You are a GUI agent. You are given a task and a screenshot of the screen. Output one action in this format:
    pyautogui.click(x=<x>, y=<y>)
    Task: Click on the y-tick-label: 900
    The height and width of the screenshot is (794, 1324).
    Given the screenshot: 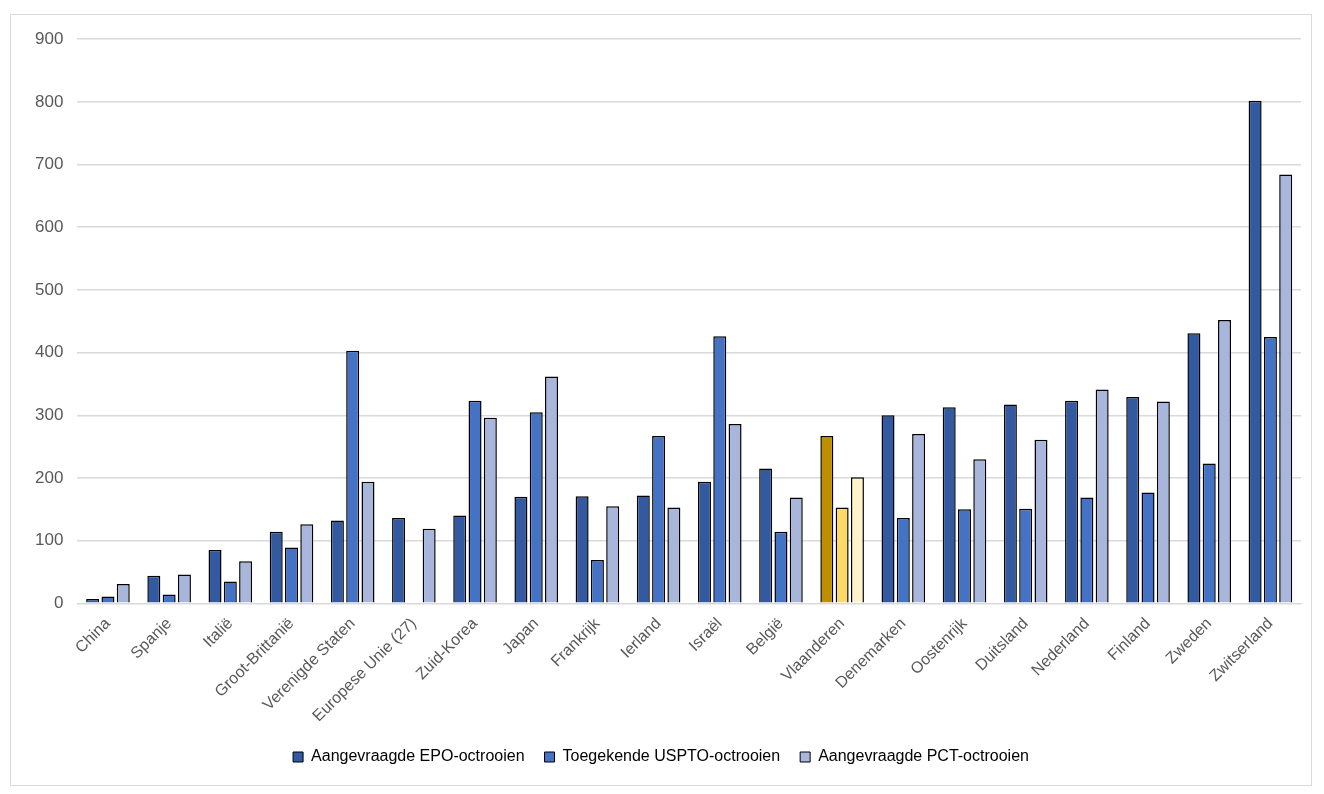 What is the action you would take?
    pyautogui.click(x=49, y=38)
    